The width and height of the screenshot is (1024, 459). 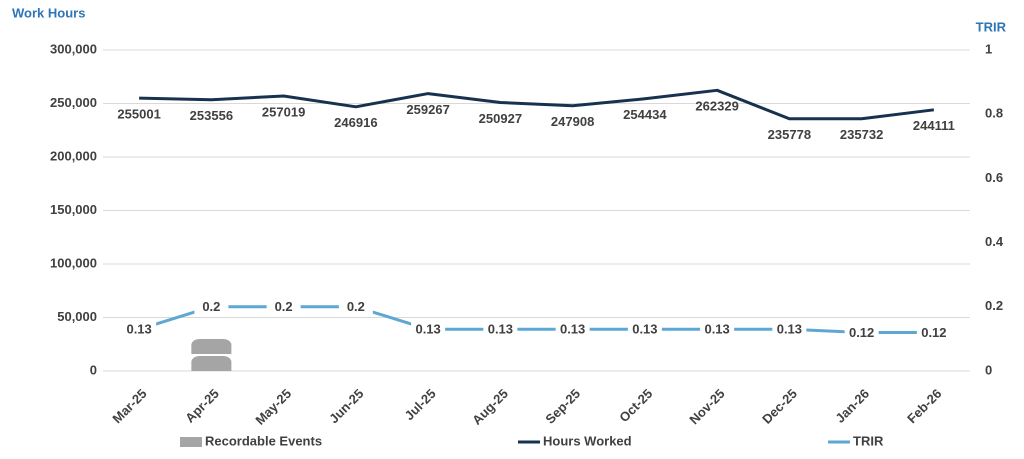 I want to click on y-tick-label: 50,000, so click(x=77, y=316).